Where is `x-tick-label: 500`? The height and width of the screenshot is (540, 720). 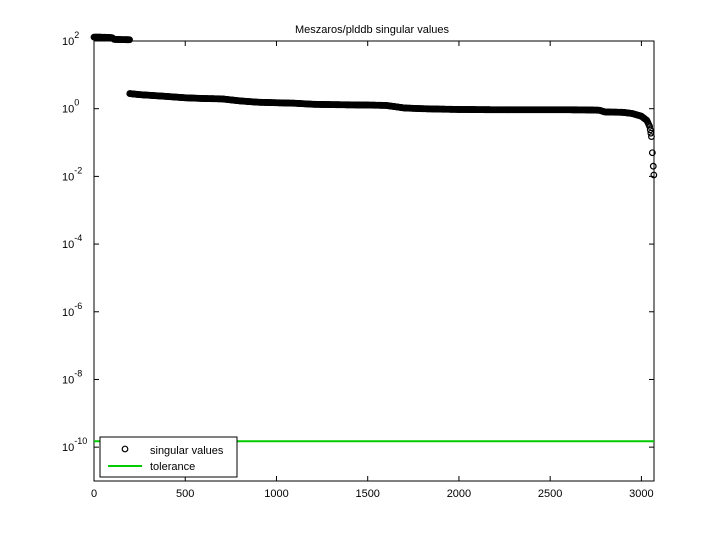
x-tick-label: 500 is located at coordinates (185, 494).